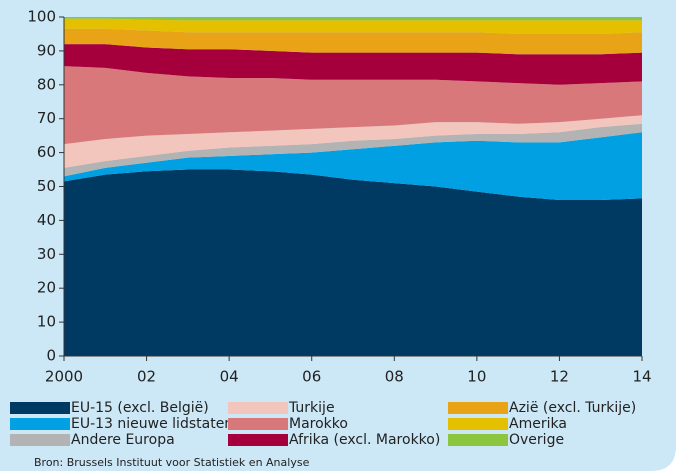 This screenshot has width=676, height=471. I want to click on x-tick-label: 02, so click(146, 377).